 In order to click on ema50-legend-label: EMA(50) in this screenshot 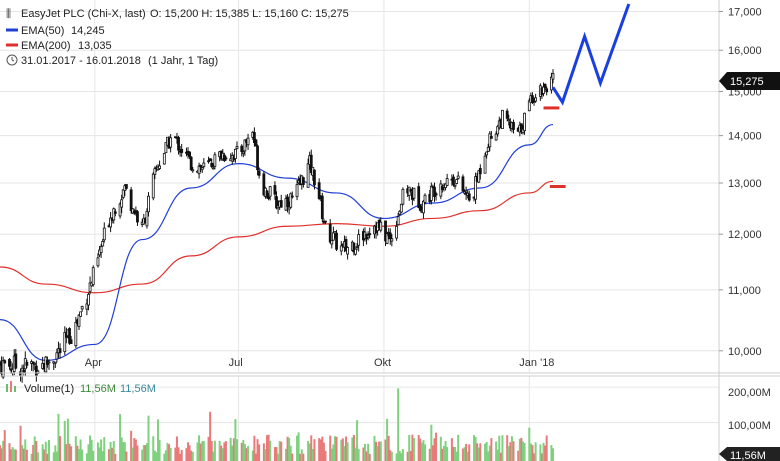, I will do `click(42, 31)`.